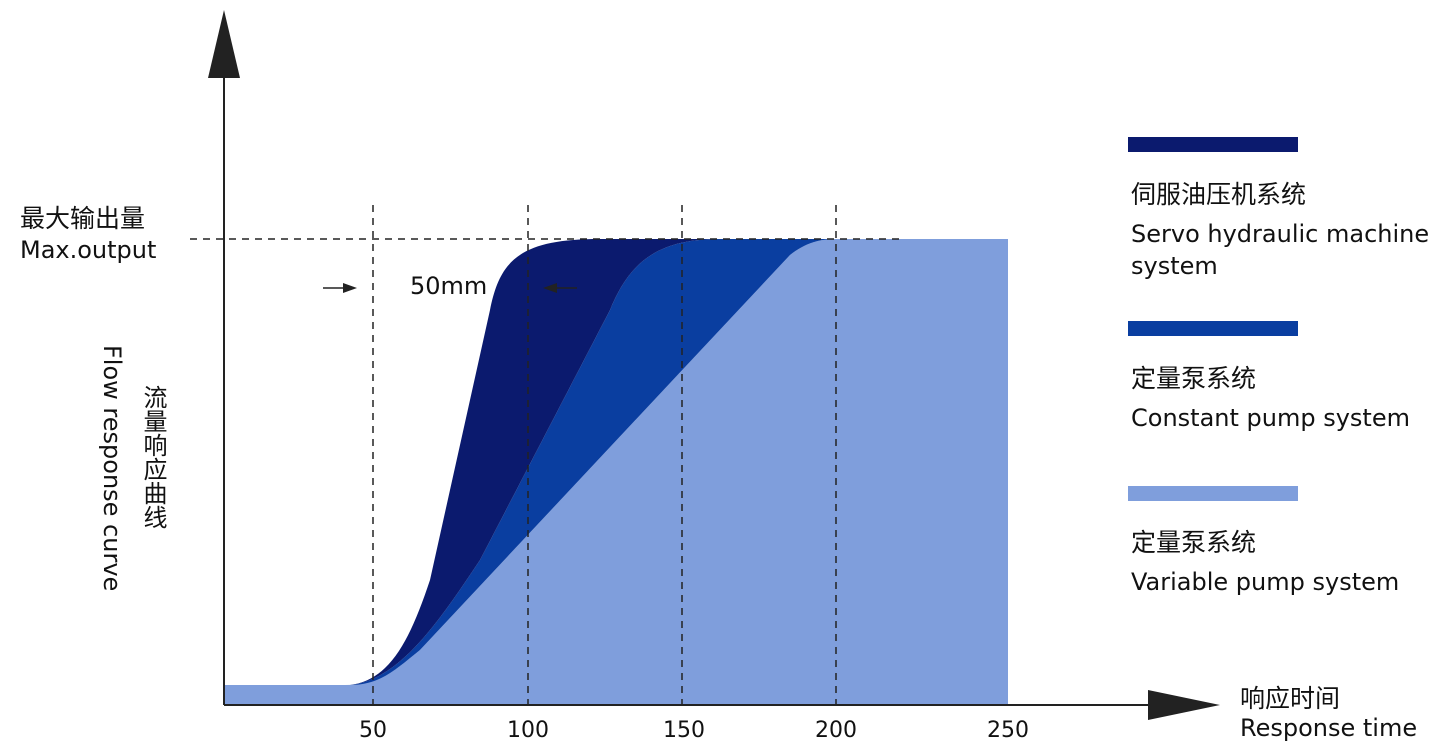 The image size is (1437, 755). I want to click on x-tick-label: 100, so click(528, 730).